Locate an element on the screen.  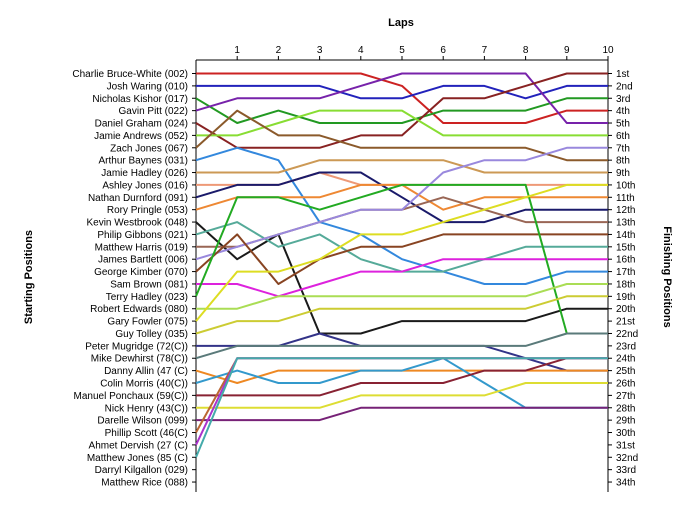
finishing-position-label: 2nd is located at coordinates (624, 86).